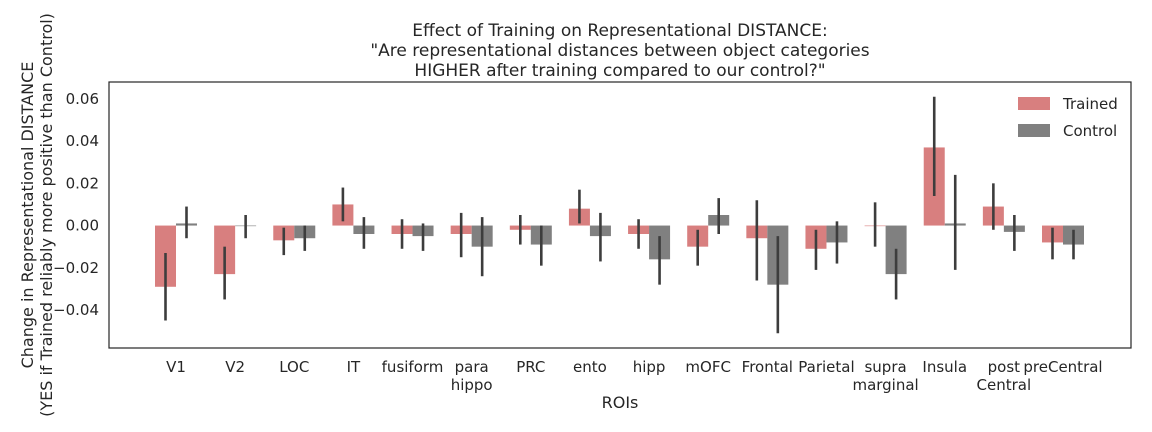 Image resolution: width=1152 pixels, height=432 pixels. I want to click on y-tick-label: 0.04, so click(82, 141).